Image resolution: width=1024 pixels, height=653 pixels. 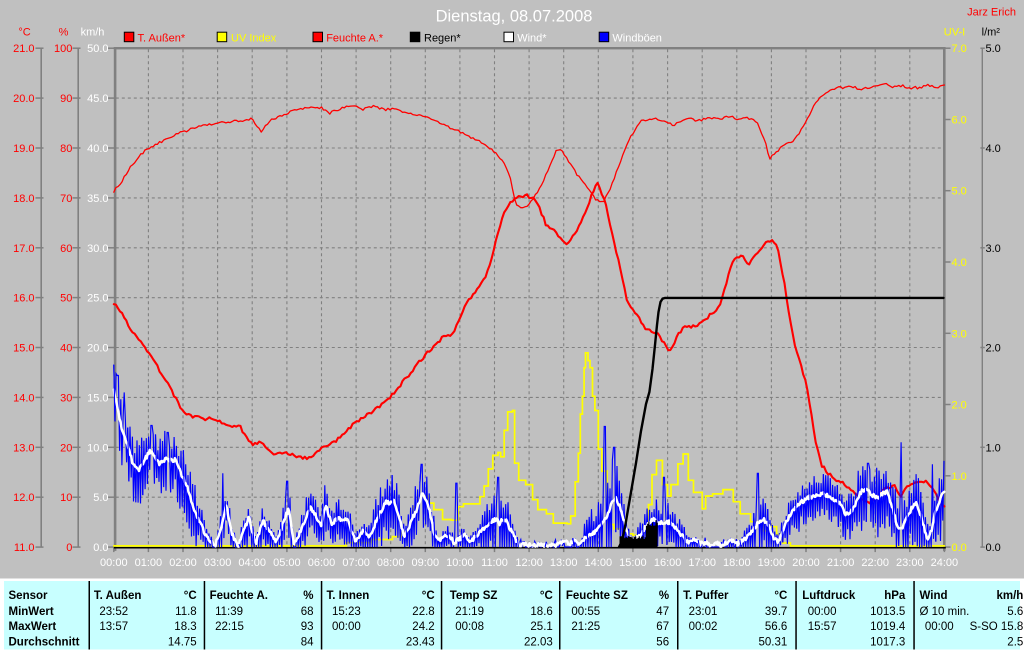 I want to click on svg-text: 13:57, so click(x=113, y=627).